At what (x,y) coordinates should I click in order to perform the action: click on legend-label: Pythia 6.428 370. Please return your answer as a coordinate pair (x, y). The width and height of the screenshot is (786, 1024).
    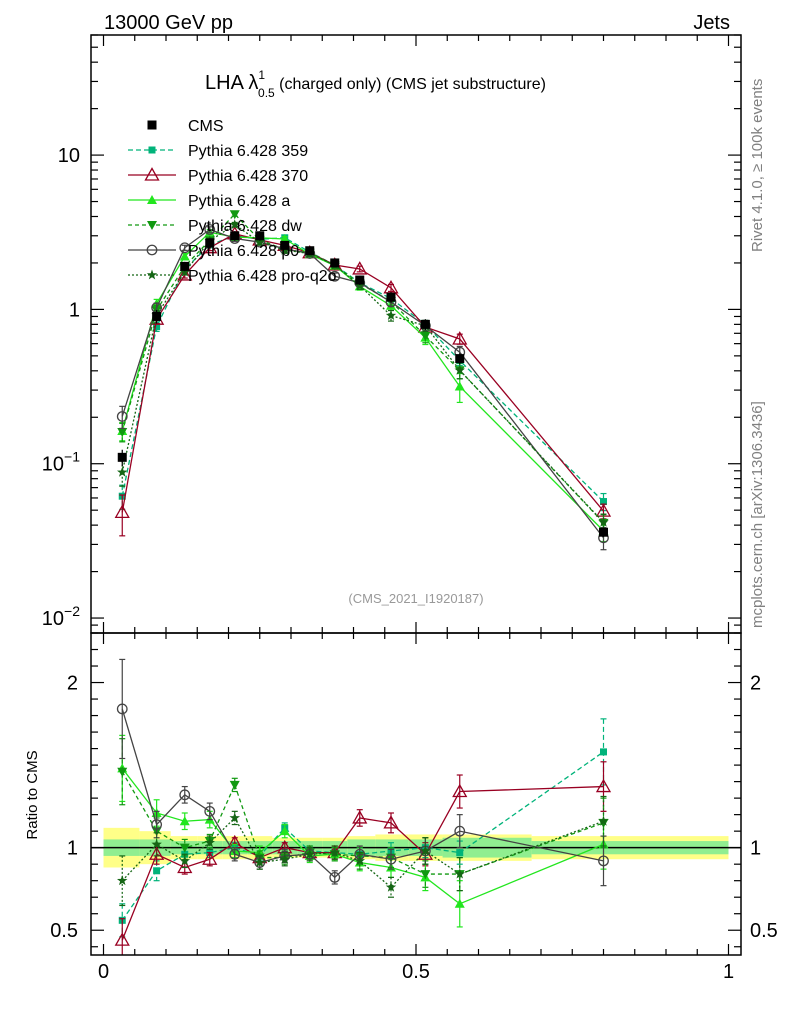
    Looking at the image, I should click on (248, 176).